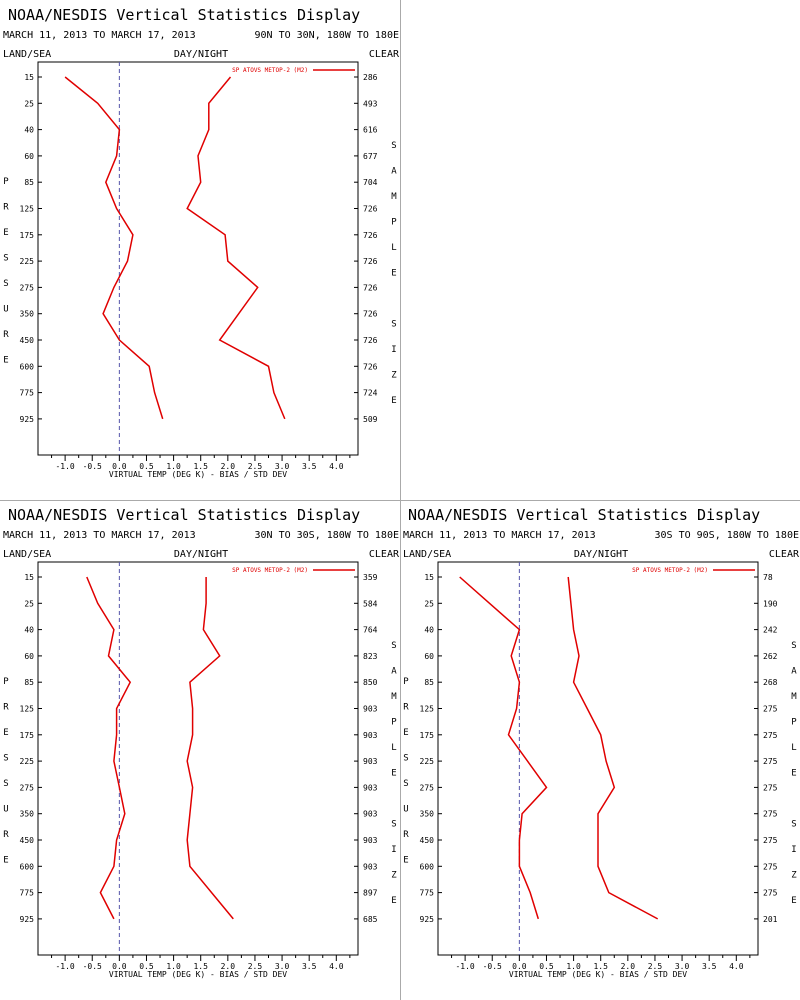 The width and height of the screenshot is (800, 1000). What do you see at coordinates (6, 682) in the screenshot?
I see `pressure-letter: P` at bounding box center [6, 682].